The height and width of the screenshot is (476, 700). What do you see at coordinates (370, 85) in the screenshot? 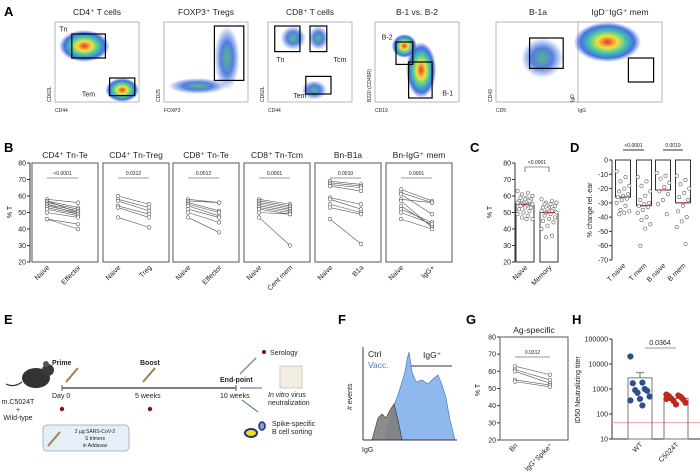
I see `y-axis-label: B220 (CD45R)` at bounding box center [370, 85].